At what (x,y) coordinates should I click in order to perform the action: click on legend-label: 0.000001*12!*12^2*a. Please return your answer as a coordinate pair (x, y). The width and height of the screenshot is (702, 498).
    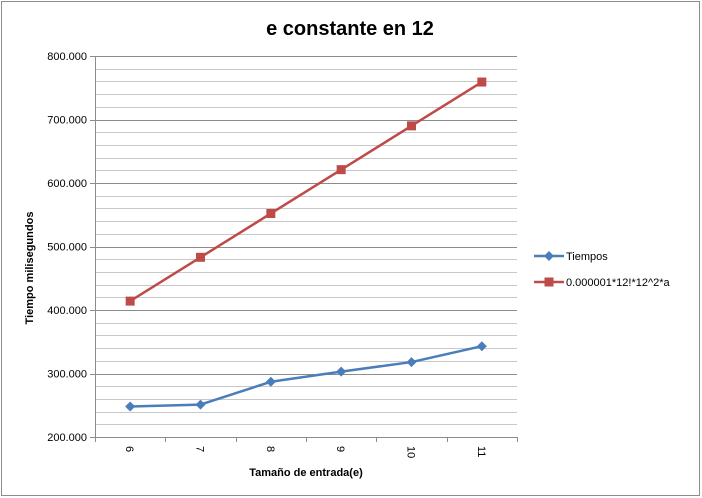
    Looking at the image, I should click on (618, 283).